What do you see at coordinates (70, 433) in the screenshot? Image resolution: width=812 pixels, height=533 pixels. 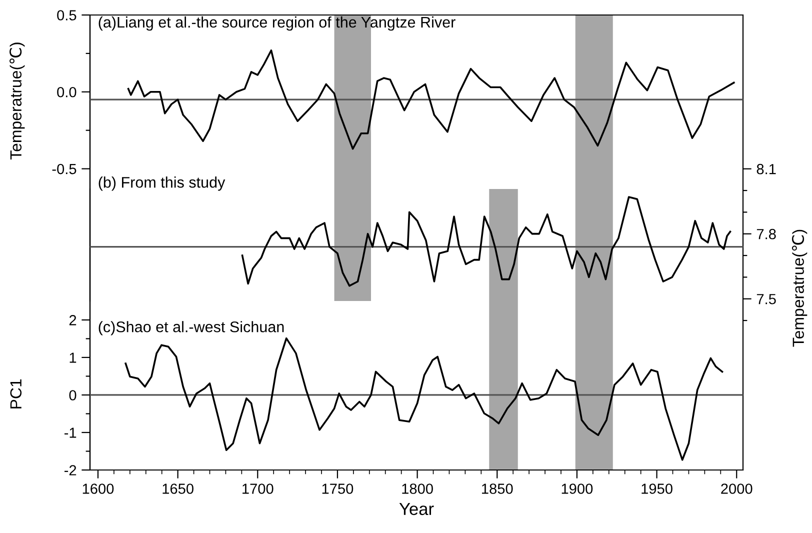 I see `y-tick-label: -1` at bounding box center [70, 433].